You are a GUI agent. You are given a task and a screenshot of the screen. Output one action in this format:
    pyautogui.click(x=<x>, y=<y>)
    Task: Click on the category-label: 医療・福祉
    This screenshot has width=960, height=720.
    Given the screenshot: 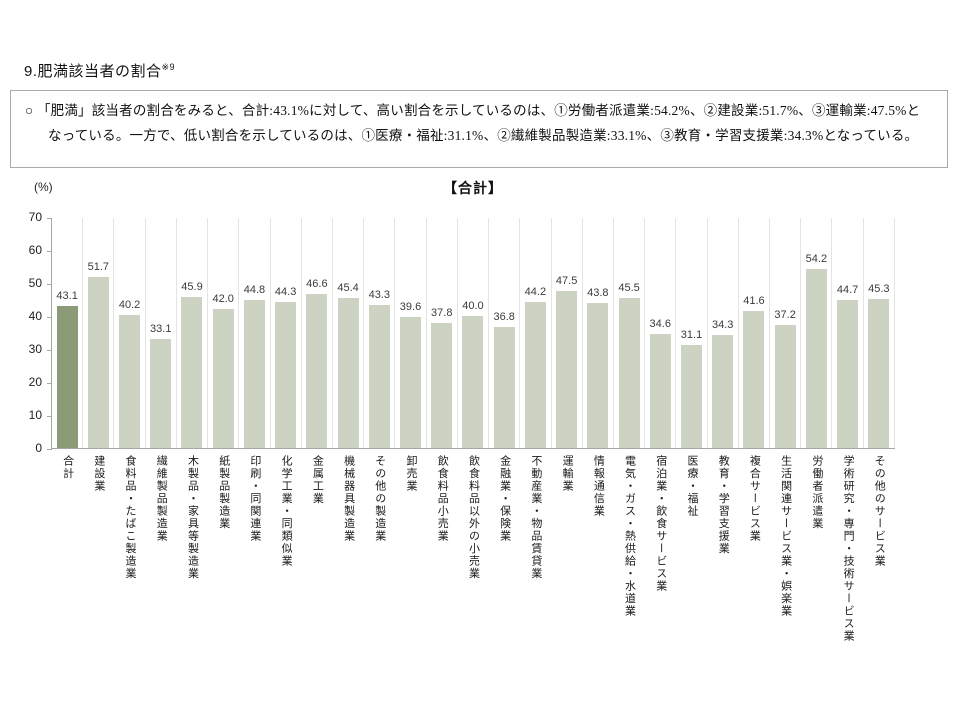 What is the action you would take?
    pyautogui.click(x=691, y=486)
    